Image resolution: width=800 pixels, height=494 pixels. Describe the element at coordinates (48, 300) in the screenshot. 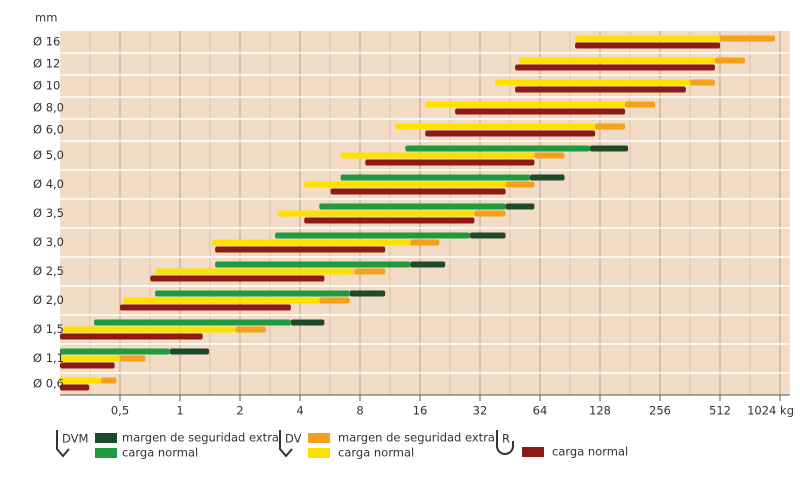

I see `y-category-label: Ø 2,0` at that location.